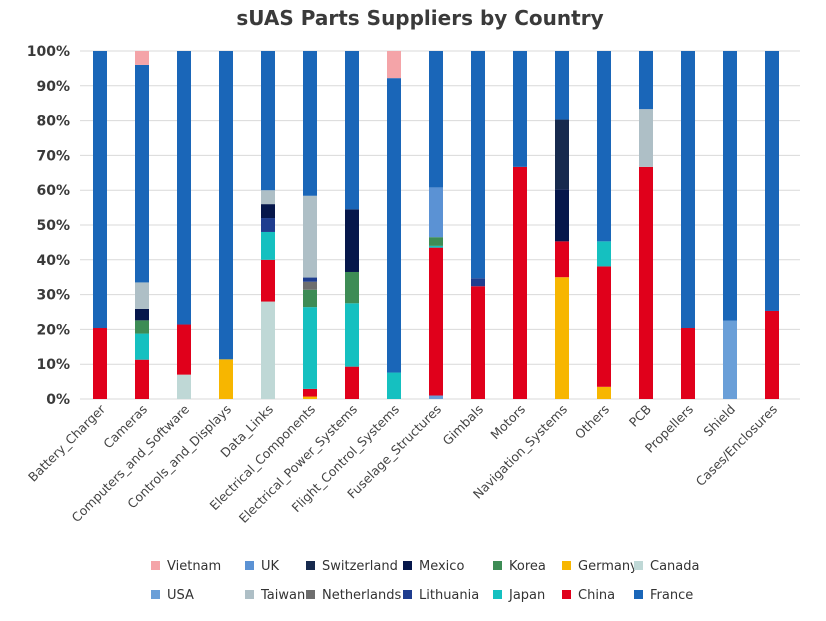 The image size is (826, 621). What do you see at coordinates (497, 565) in the screenshot?
I see `legend-swatch-korea` at bounding box center [497, 565].